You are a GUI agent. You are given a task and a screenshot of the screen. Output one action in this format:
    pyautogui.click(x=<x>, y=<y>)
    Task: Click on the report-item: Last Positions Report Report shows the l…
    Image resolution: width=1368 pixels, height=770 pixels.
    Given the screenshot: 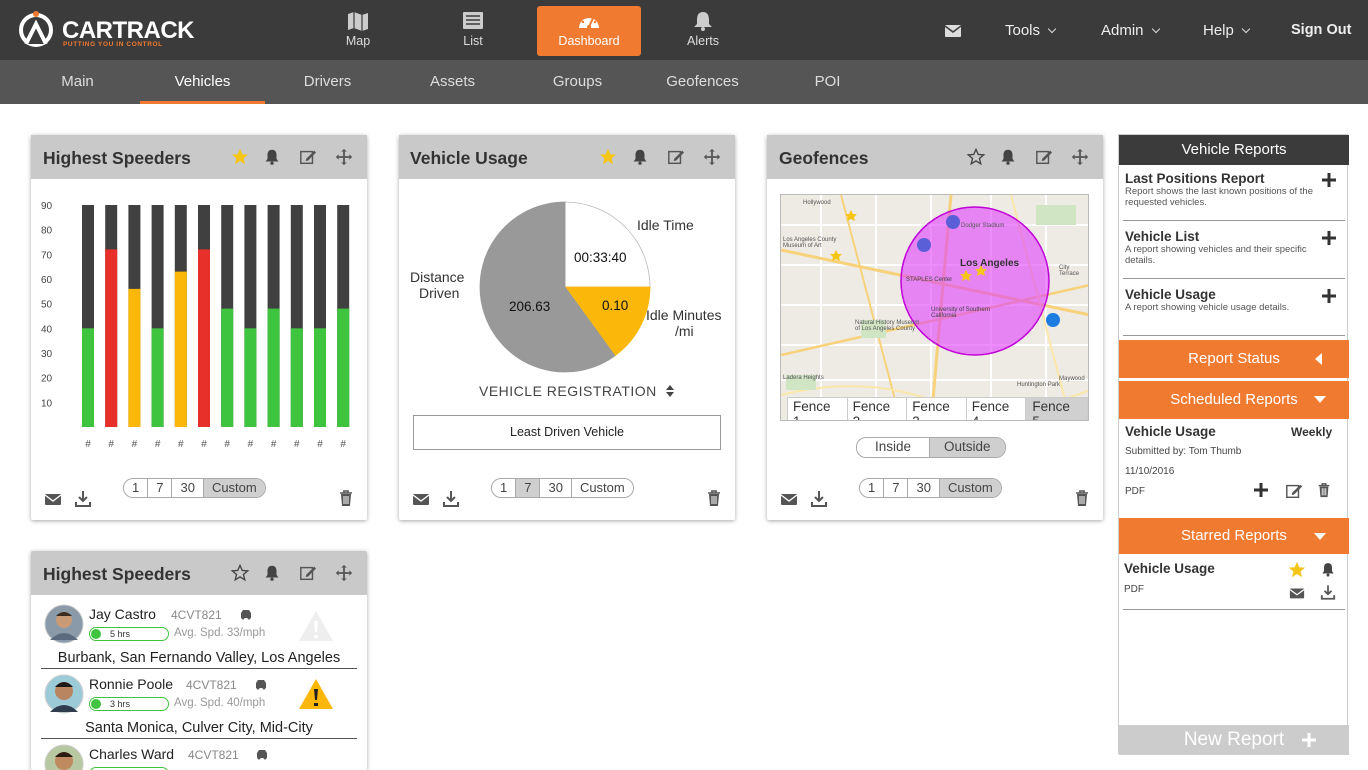 What is the action you would take?
    pyautogui.click(x=1234, y=189)
    